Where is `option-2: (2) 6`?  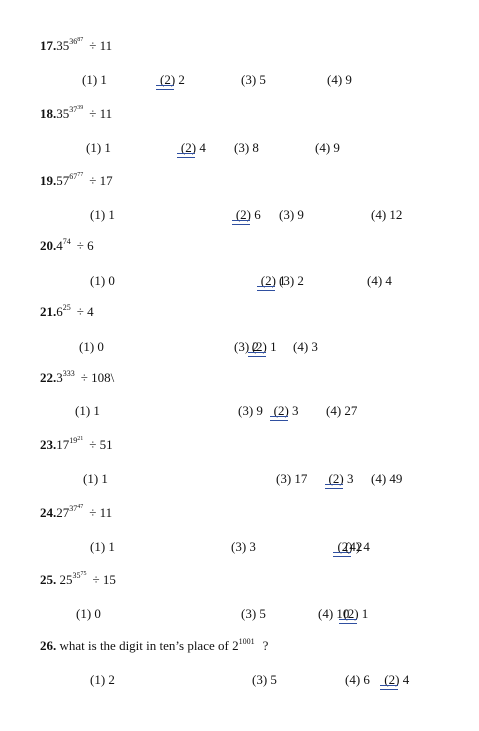 option-2: (2) 6 is located at coordinates (248, 214).